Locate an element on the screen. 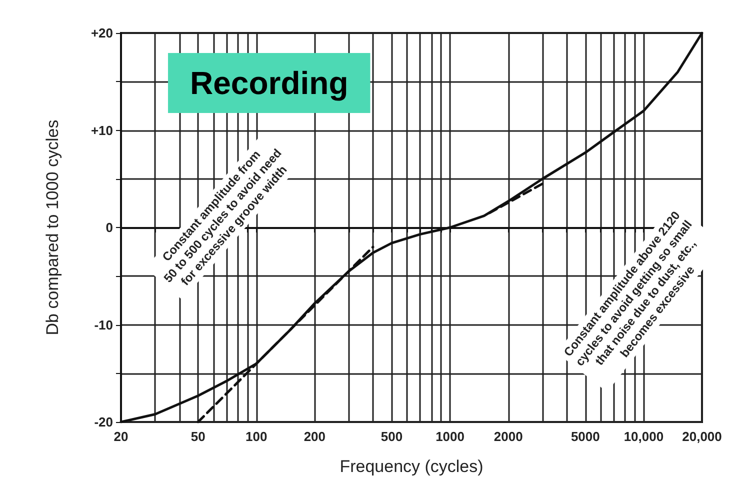  y-tick-label: +20 is located at coordinates (101, 33).